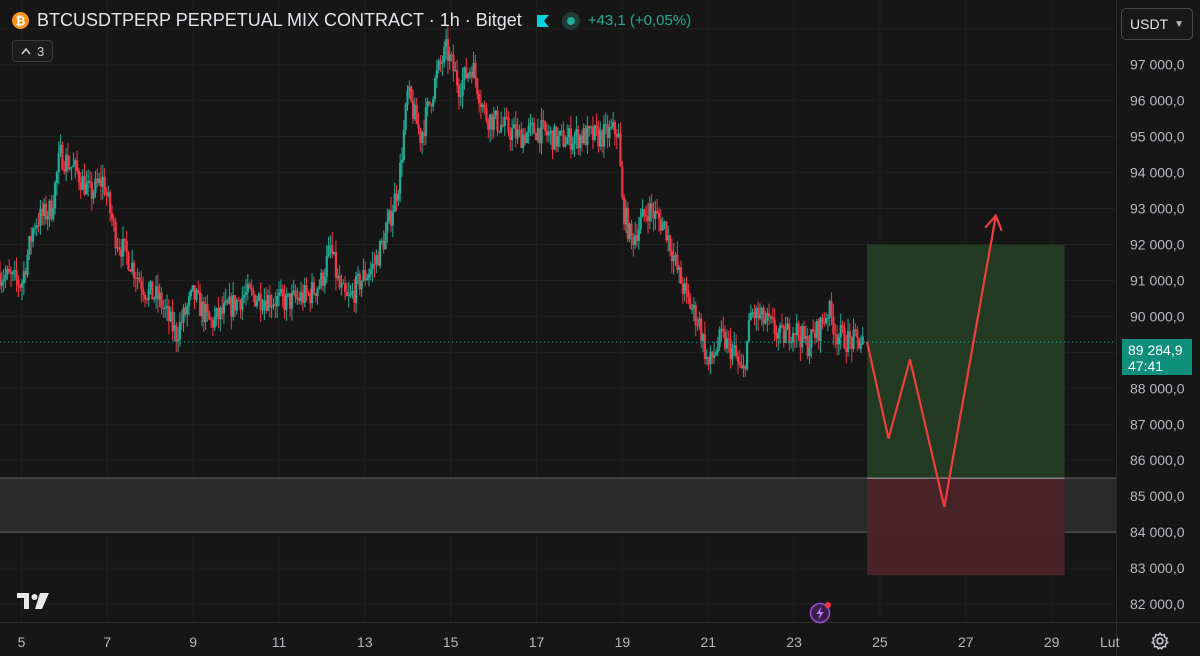 The width and height of the screenshot is (1200, 656). Describe the element at coordinates (794, 642) in the screenshot. I see `x-tick-label: 23` at that location.